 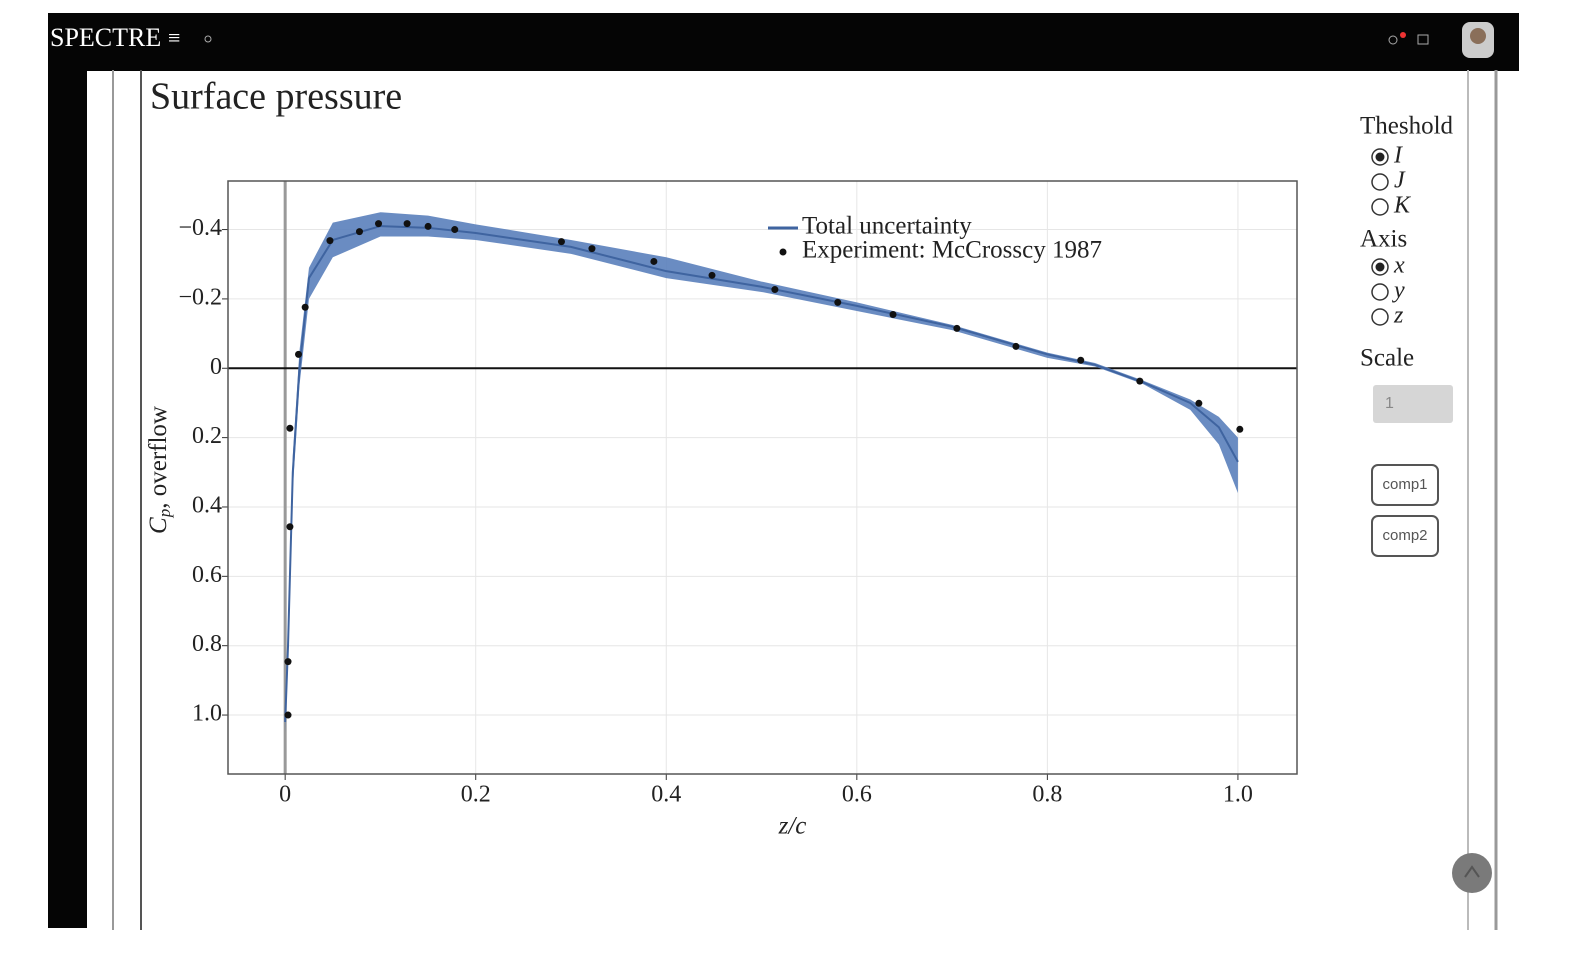 What do you see at coordinates (1400, 181) in the screenshot?
I see `radio-label: J` at bounding box center [1400, 181].